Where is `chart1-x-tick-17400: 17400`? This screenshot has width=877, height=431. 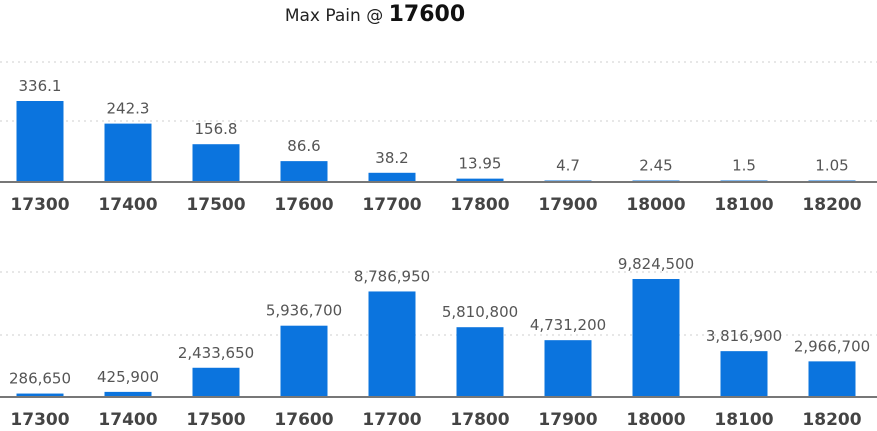 chart1-x-tick-17400: 17400 is located at coordinates (127, 205).